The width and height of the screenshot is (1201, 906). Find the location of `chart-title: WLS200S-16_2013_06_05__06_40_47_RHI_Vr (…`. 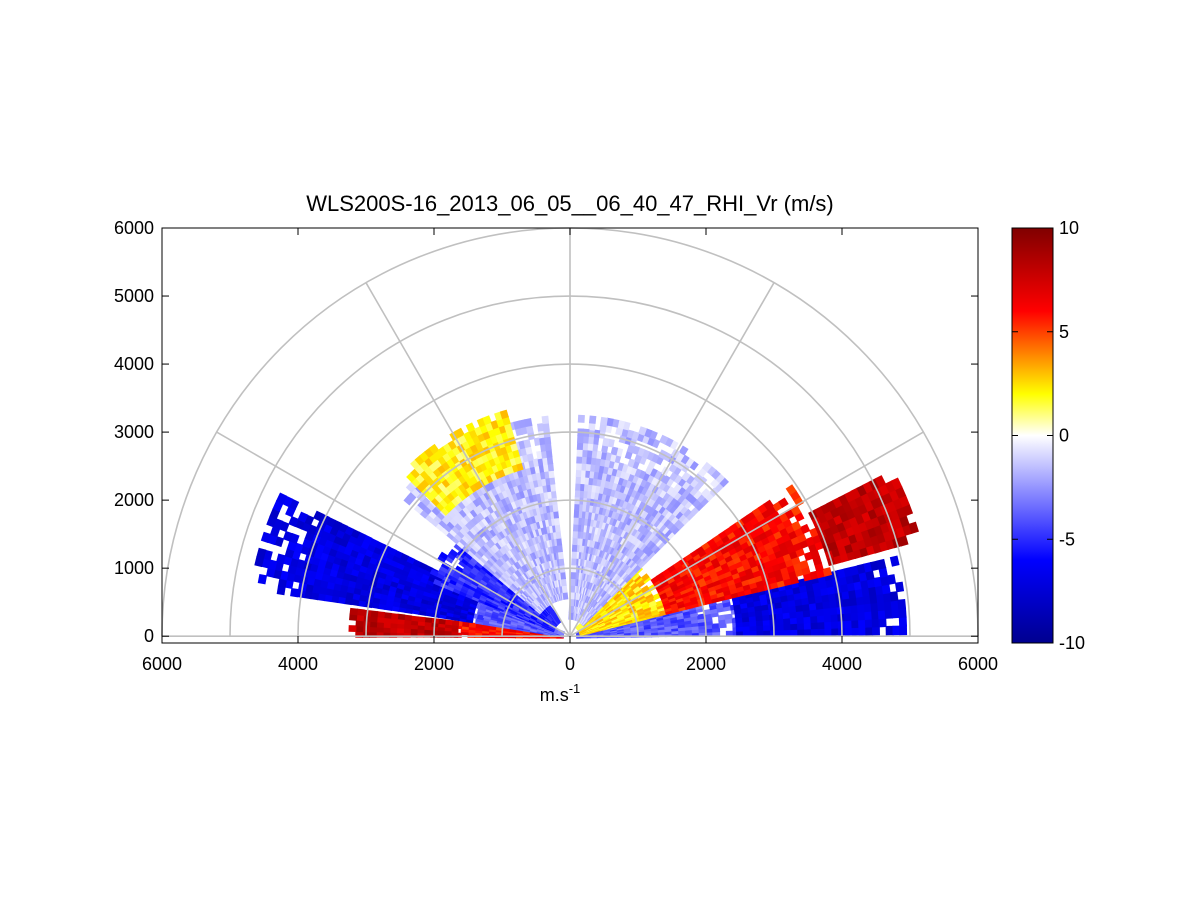

chart-title: WLS200S-16_2013_06_05__06_40_47_RHI_Vr (… is located at coordinates (570, 203).